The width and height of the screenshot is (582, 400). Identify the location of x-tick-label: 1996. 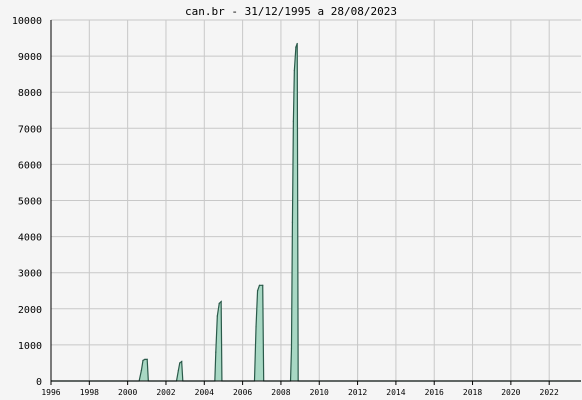
(50, 392).